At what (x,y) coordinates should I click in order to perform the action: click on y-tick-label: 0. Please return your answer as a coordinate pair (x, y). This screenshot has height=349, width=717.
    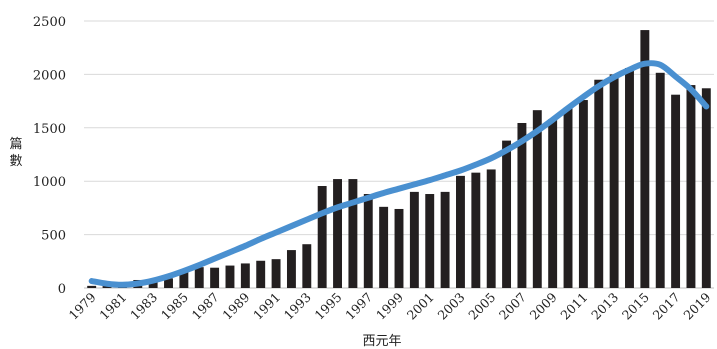
    Looking at the image, I should click on (62, 289).